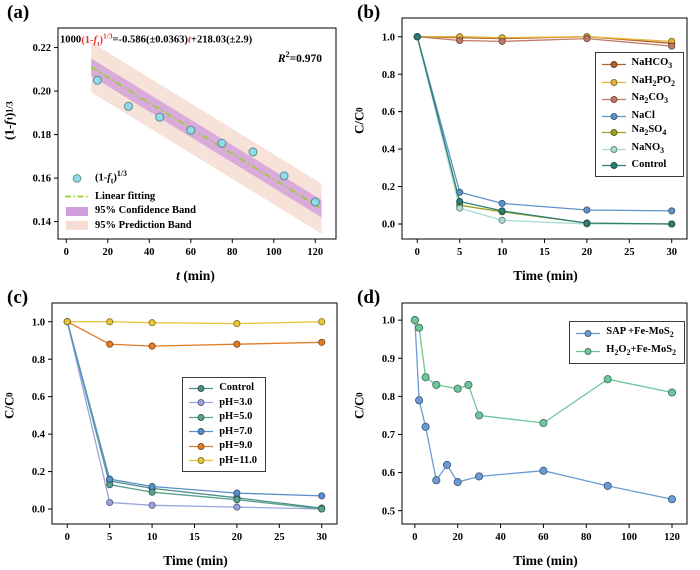 Image resolution: width=700 pixels, height=570 pixels. What do you see at coordinates (149, 252) in the screenshot?
I see `x-tick-label: 40` at bounding box center [149, 252].